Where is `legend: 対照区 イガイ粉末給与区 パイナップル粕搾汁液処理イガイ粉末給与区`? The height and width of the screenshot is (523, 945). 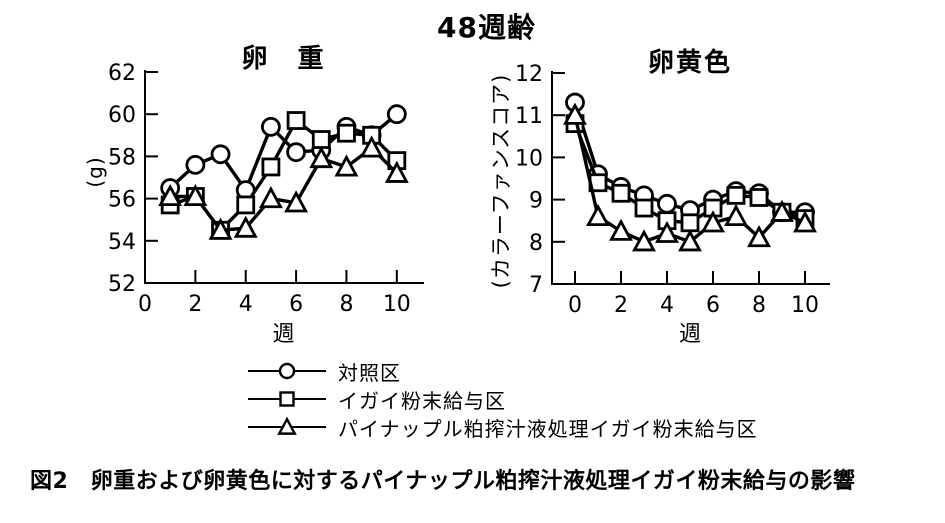 legend: 対照区 イガイ粉末給与区 パイナップル粕搾汁液処理イガイ粉末給与区 is located at coordinates (503, 401).